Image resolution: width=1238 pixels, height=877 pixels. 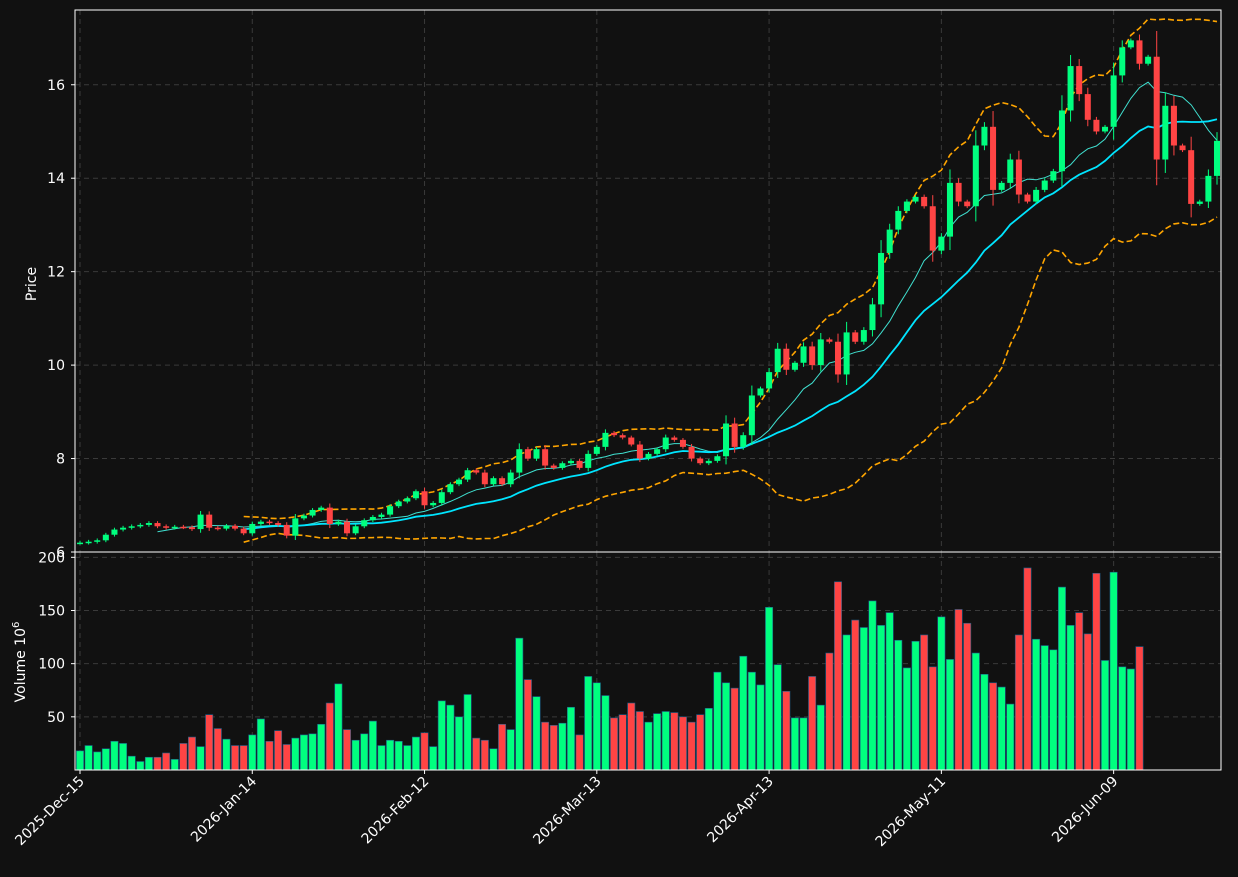 I want to click on price-tick-label: 12, so click(x=56, y=273).